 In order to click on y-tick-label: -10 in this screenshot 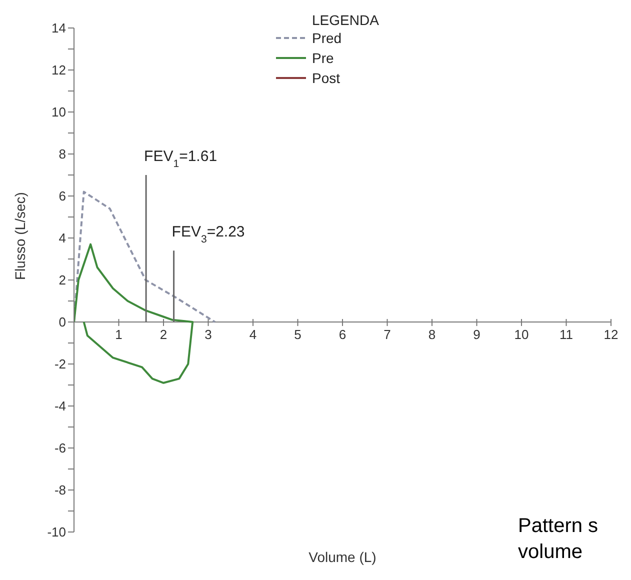, I will do `click(56, 532)`.